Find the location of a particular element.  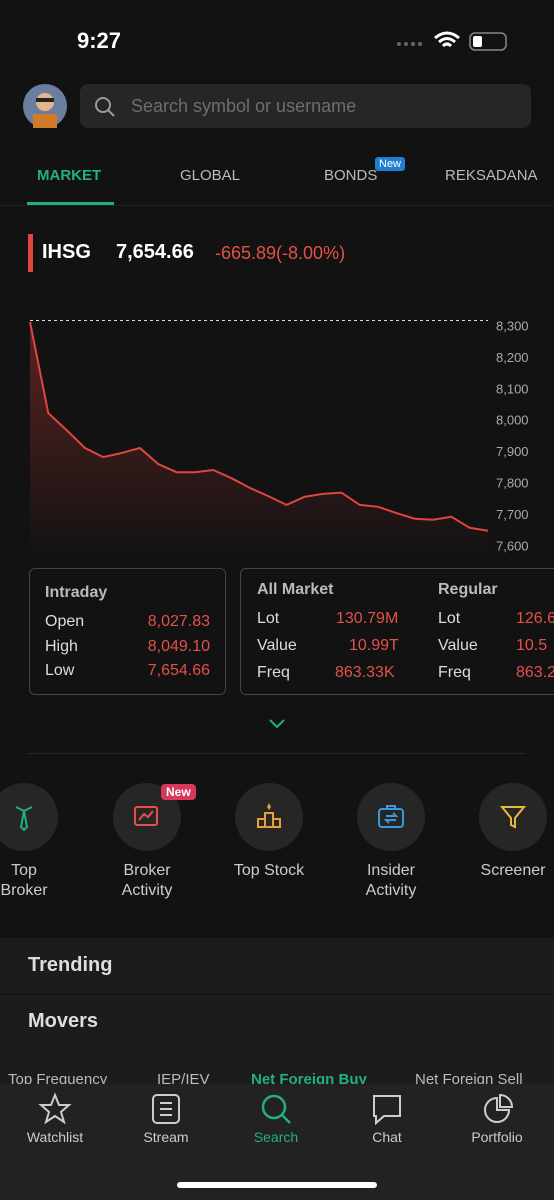

stat-value: 10.5 is located at coordinates (532, 645).